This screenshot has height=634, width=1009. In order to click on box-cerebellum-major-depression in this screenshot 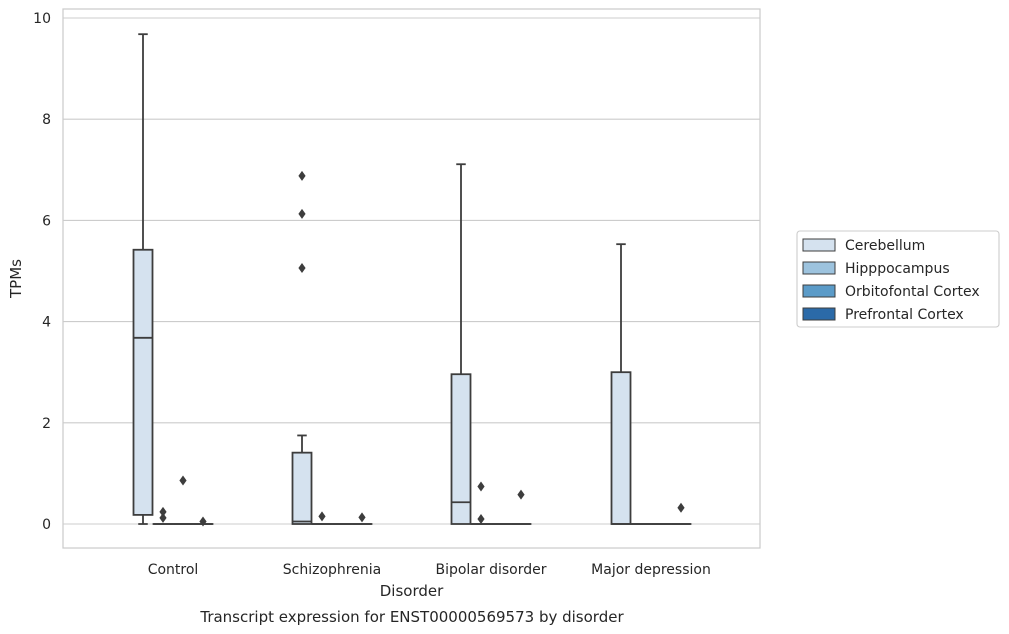, I will do `click(621, 384)`.